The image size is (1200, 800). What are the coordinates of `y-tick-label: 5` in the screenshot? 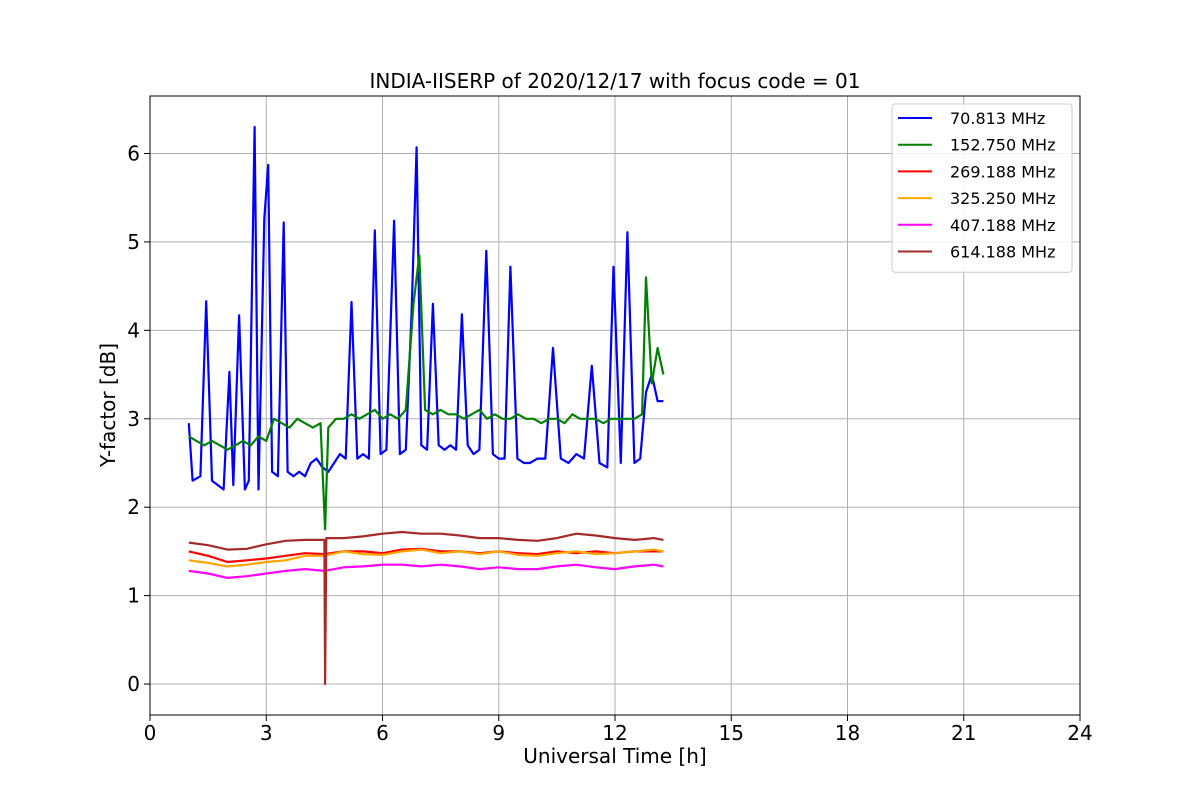 It's located at (133, 242).